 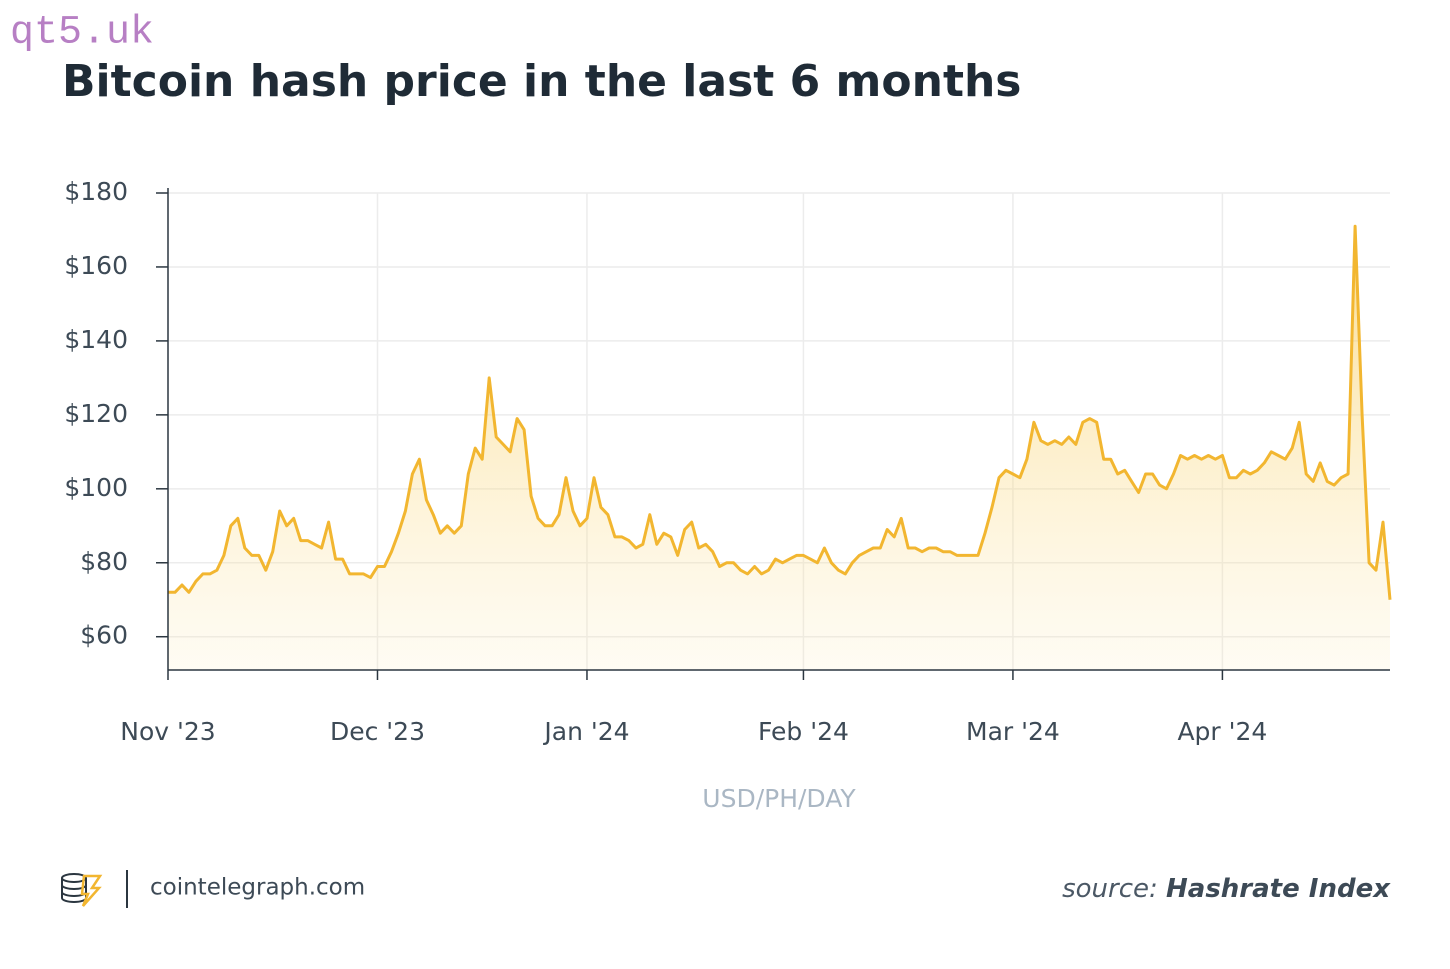 I want to click on x-tick-label: Jan '24, so click(x=585, y=731).